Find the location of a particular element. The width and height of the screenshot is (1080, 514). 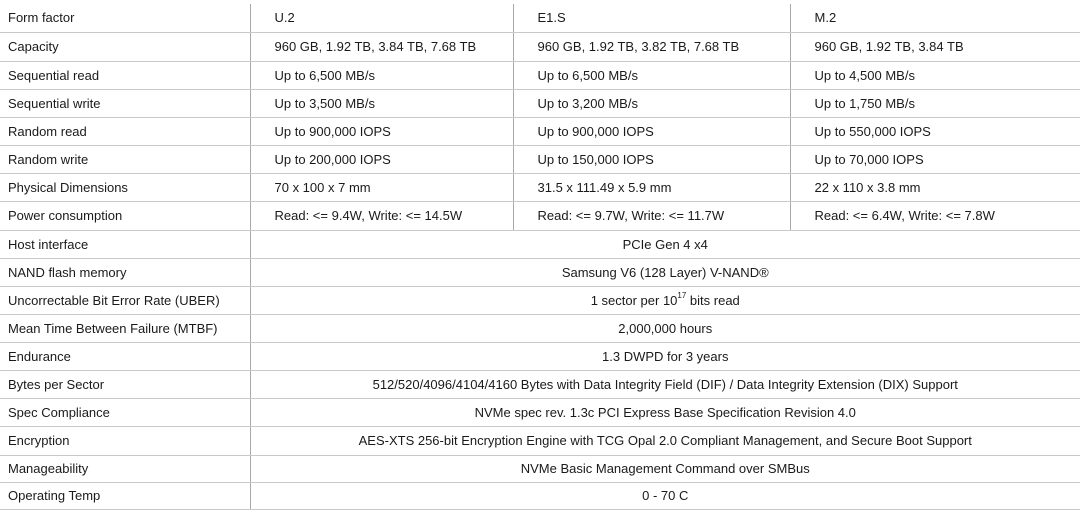

u2-value: Up to 200,000 IOPS is located at coordinates (381, 159).